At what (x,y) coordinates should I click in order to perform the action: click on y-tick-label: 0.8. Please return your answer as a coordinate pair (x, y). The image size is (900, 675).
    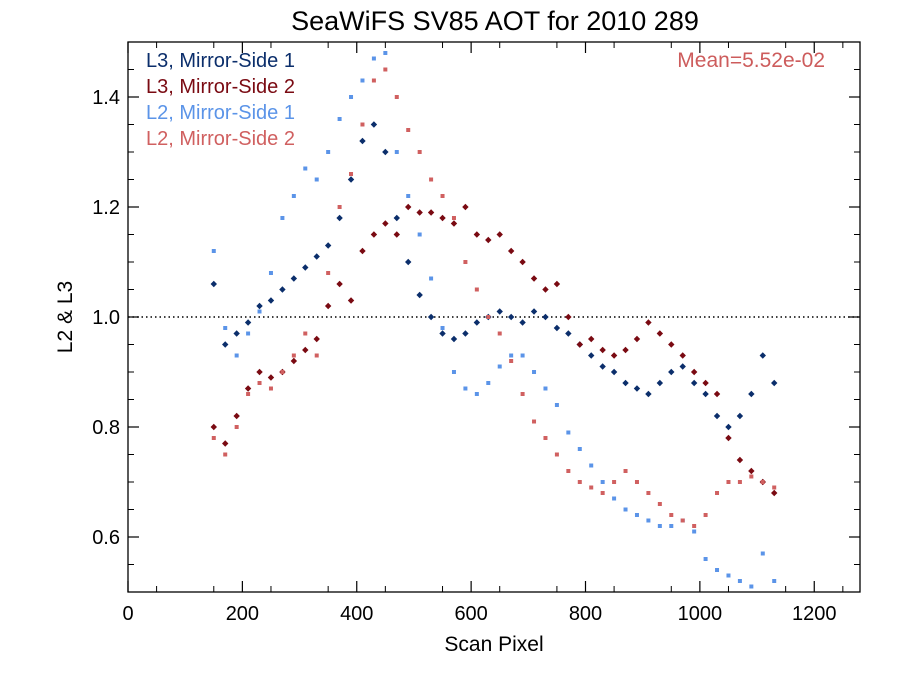
    Looking at the image, I should click on (106, 428).